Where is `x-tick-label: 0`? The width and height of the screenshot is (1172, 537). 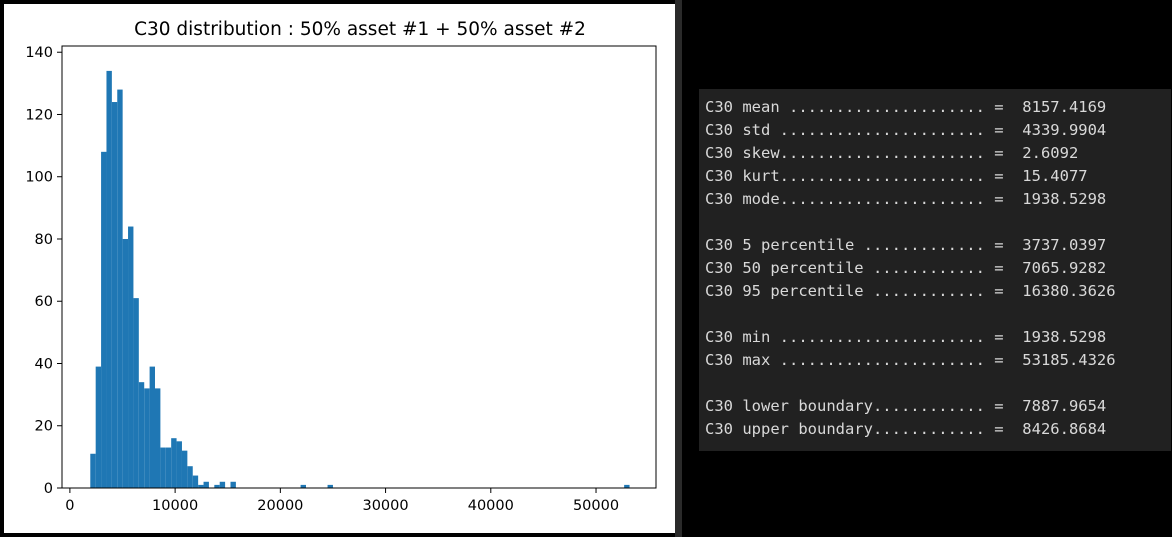 x-tick-label: 0 is located at coordinates (69, 506).